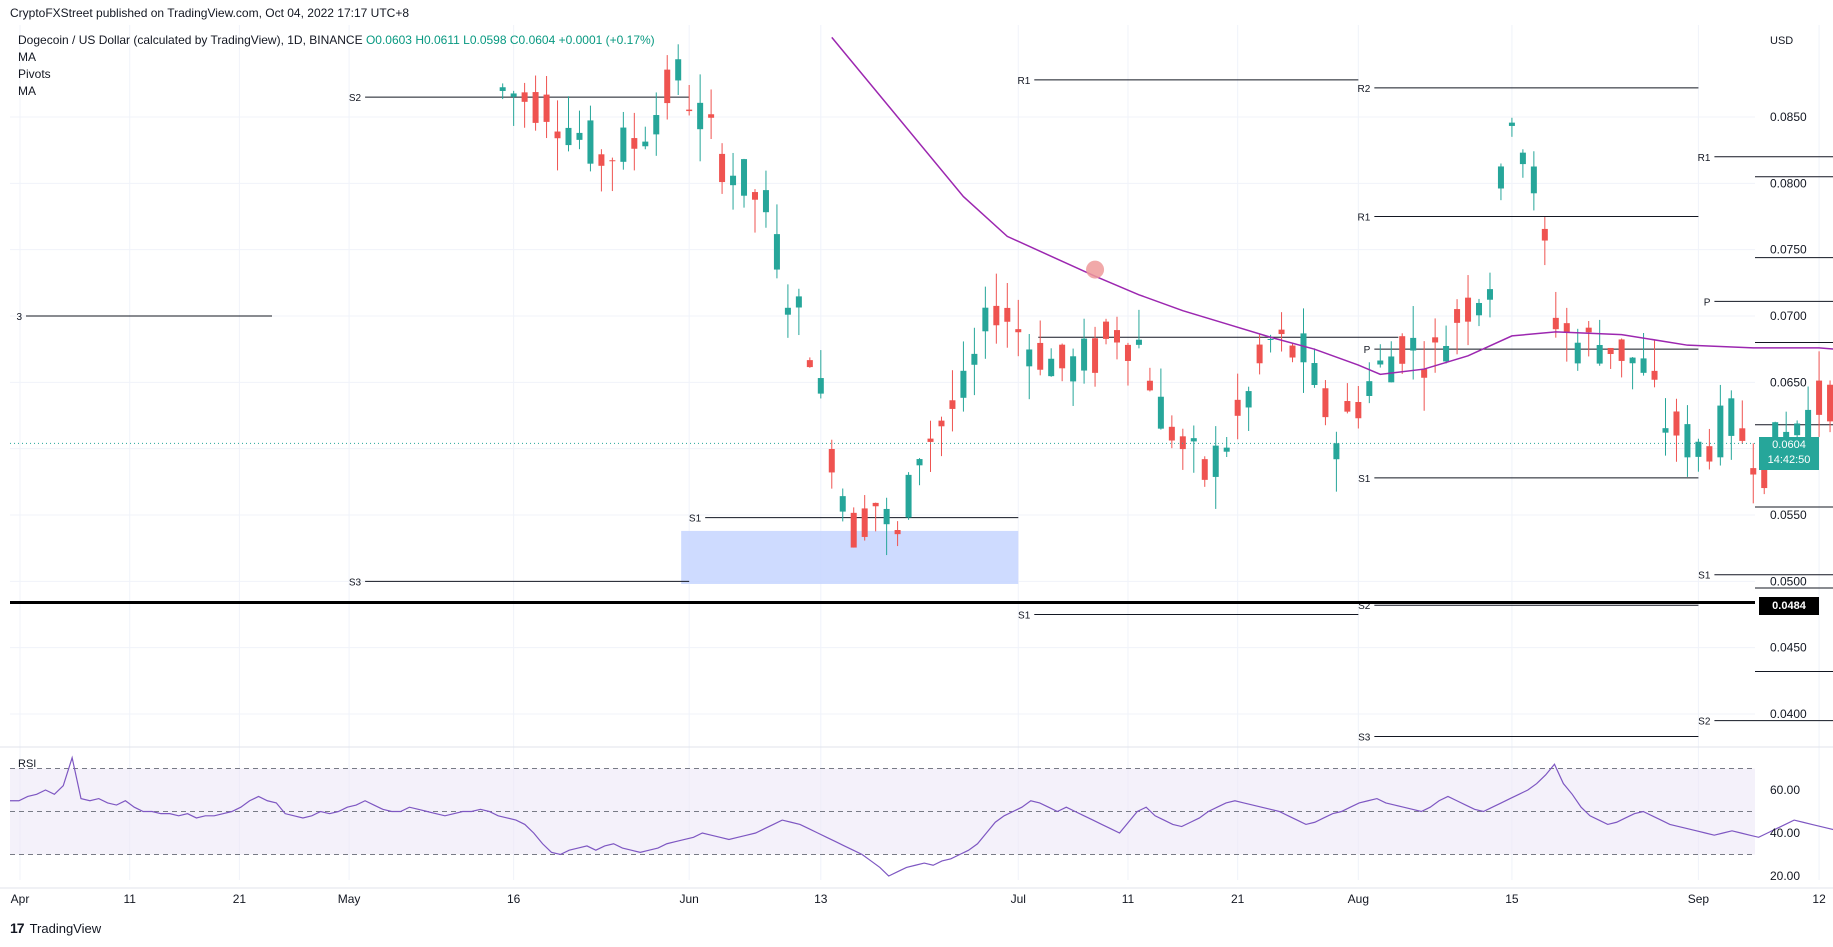  What do you see at coordinates (1781, 41) in the screenshot?
I see `currency-label: USD` at bounding box center [1781, 41].